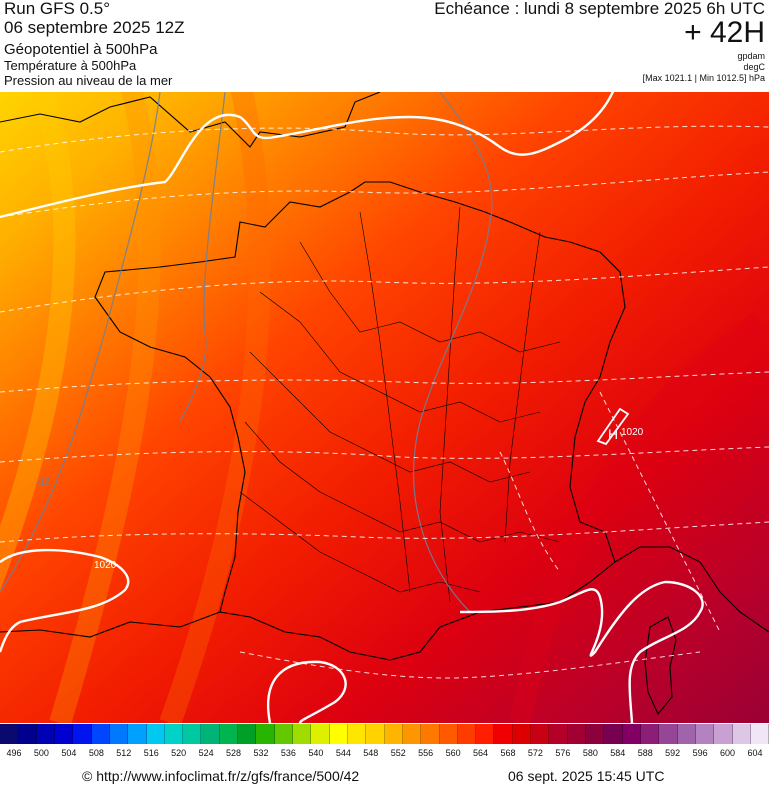 The width and height of the screenshot is (769, 786). What do you see at coordinates (586, 776) in the screenshot?
I see `issue-time: 06 sept. 2025 15:45 UTC` at bounding box center [586, 776].